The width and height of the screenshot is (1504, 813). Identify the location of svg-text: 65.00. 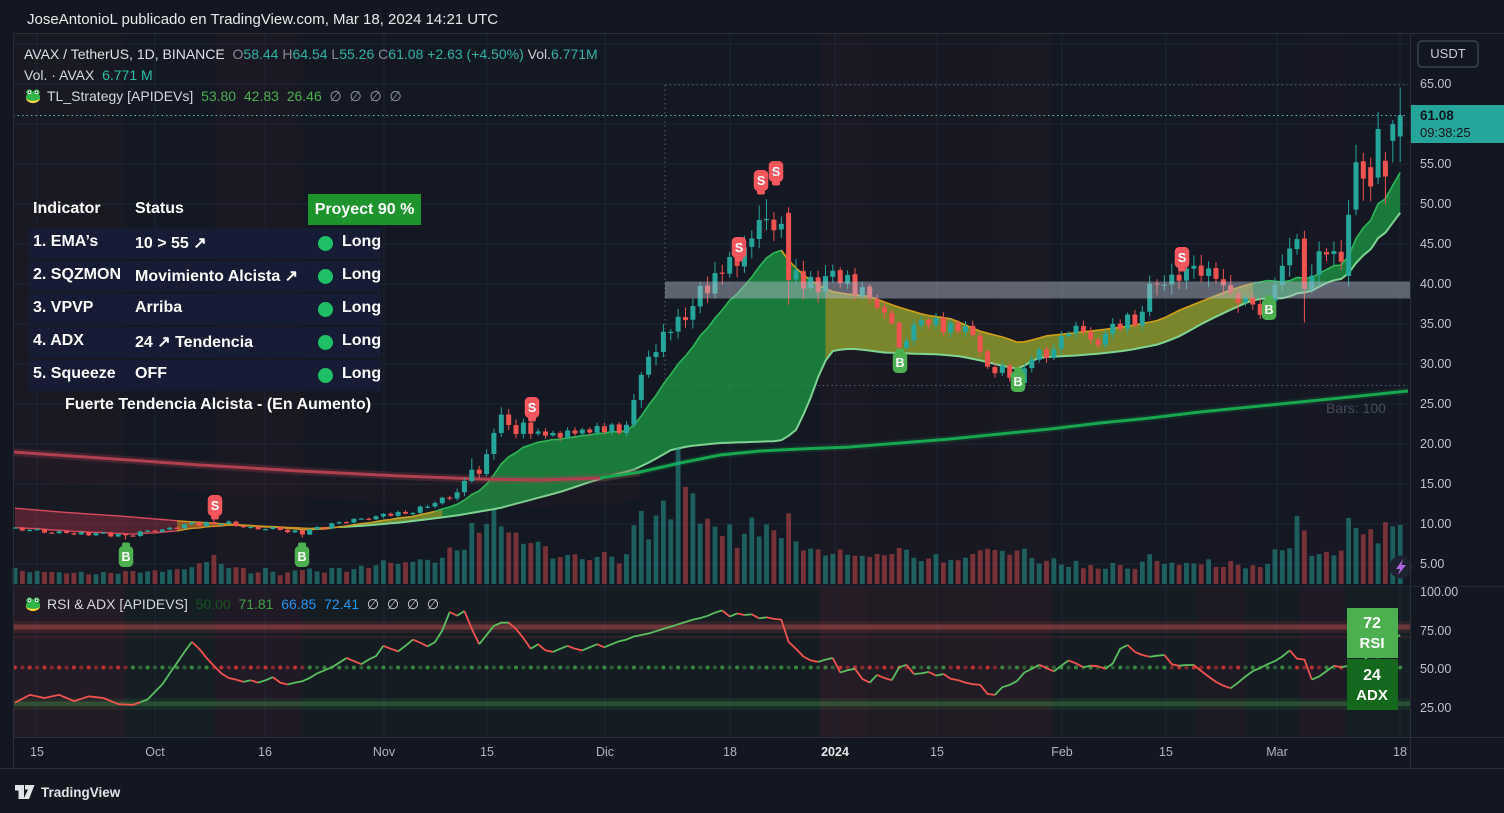
(1435, 84).